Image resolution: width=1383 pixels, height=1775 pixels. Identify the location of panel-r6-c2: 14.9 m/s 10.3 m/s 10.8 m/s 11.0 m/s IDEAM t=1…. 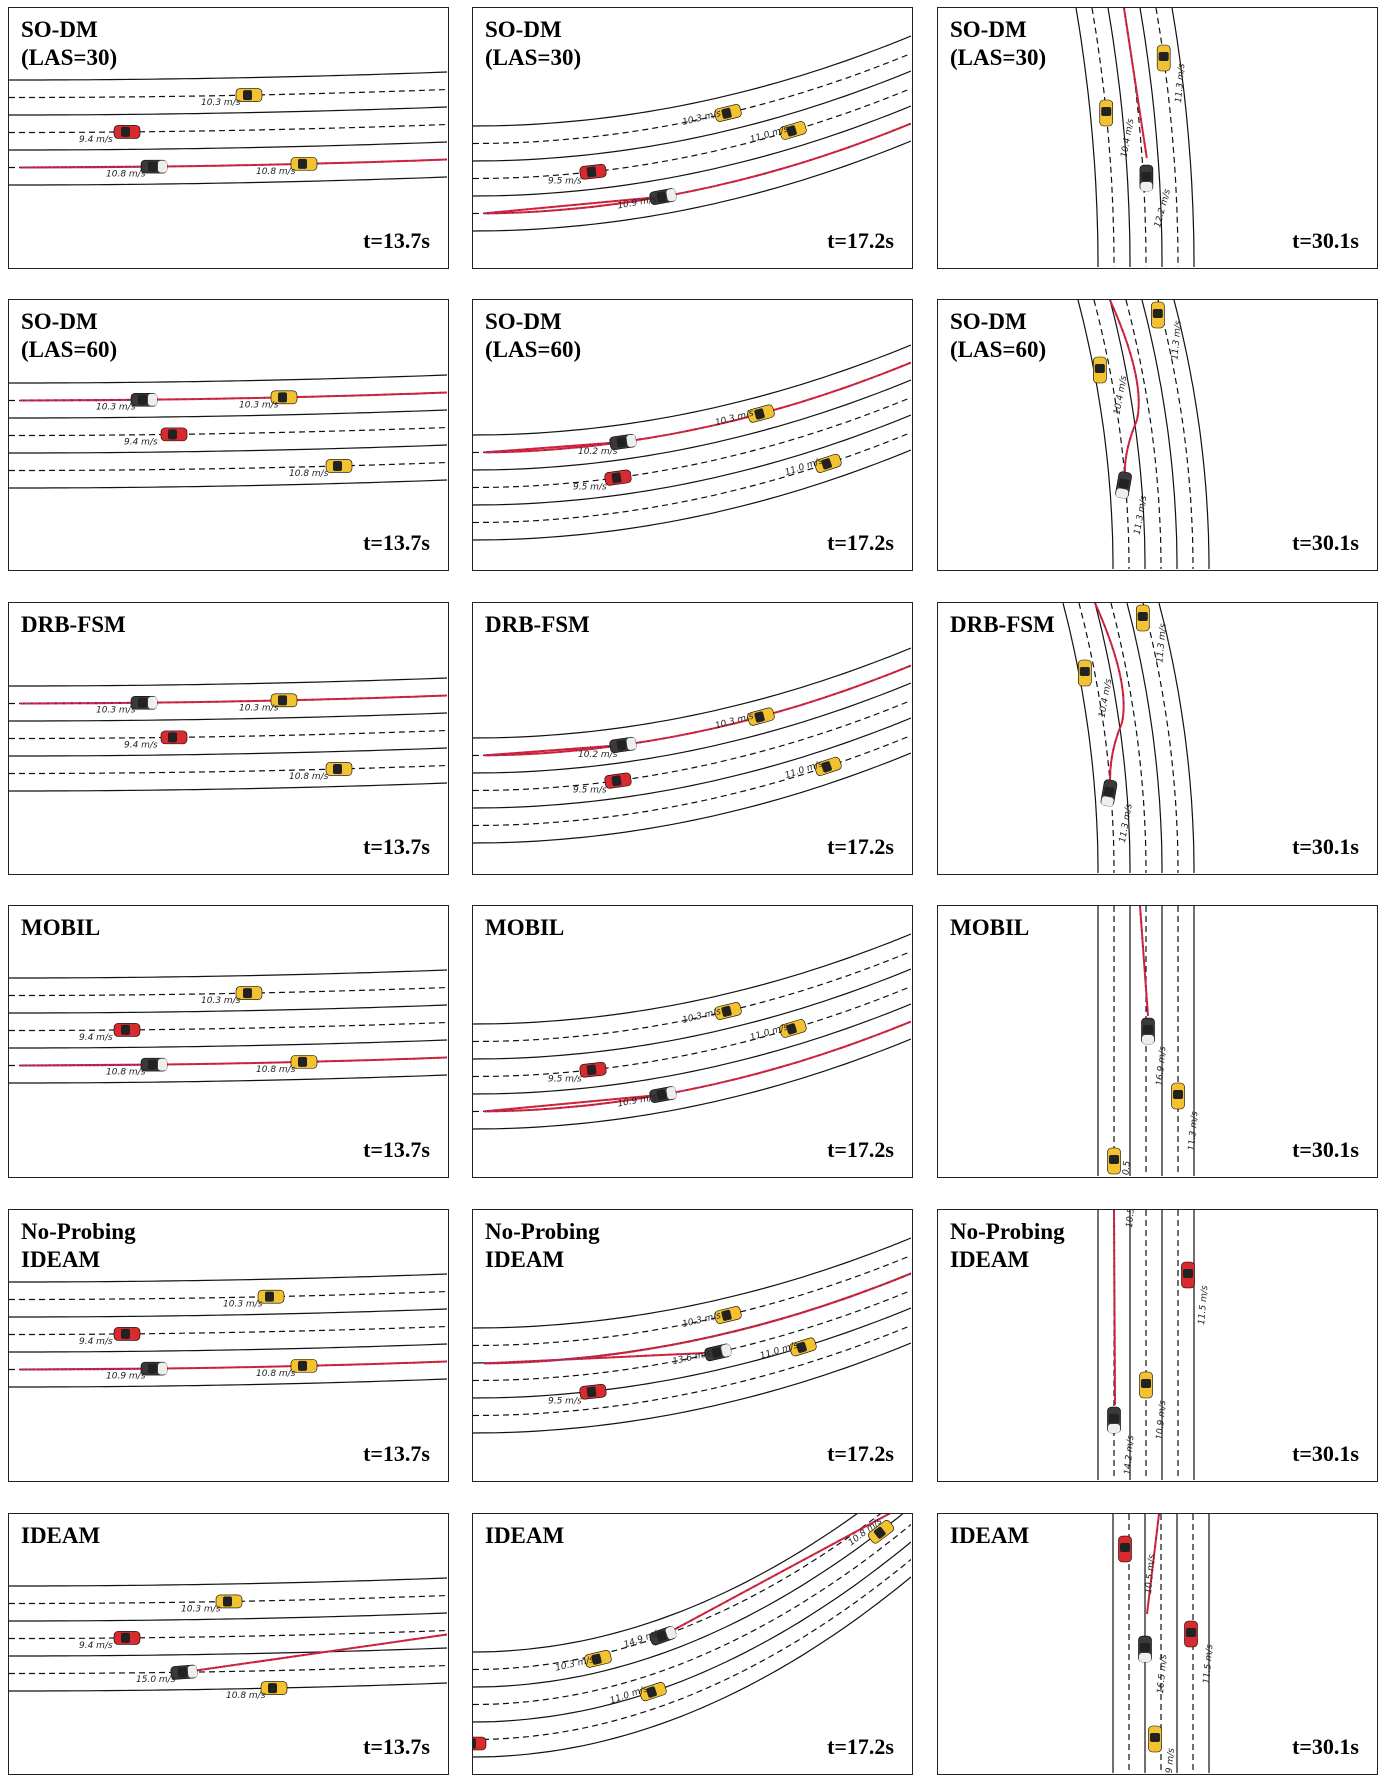
(692, 1644).